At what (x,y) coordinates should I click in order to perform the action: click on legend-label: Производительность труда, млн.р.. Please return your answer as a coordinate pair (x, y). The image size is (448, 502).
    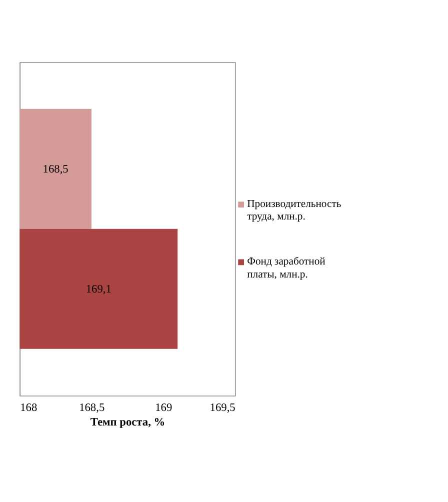
    Looking at the image, I should click on (294, 210).